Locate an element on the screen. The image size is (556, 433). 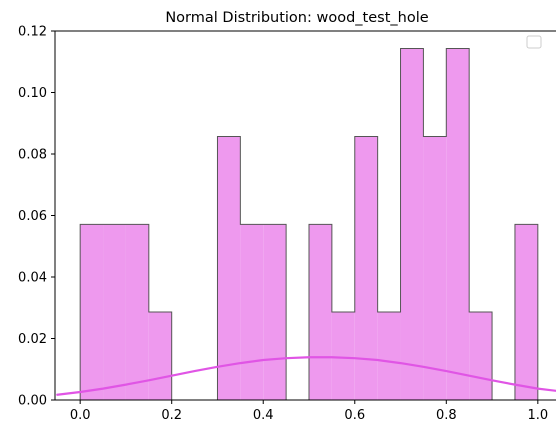
x-tick-label: 0.2 is located at coordinates (171, 415).